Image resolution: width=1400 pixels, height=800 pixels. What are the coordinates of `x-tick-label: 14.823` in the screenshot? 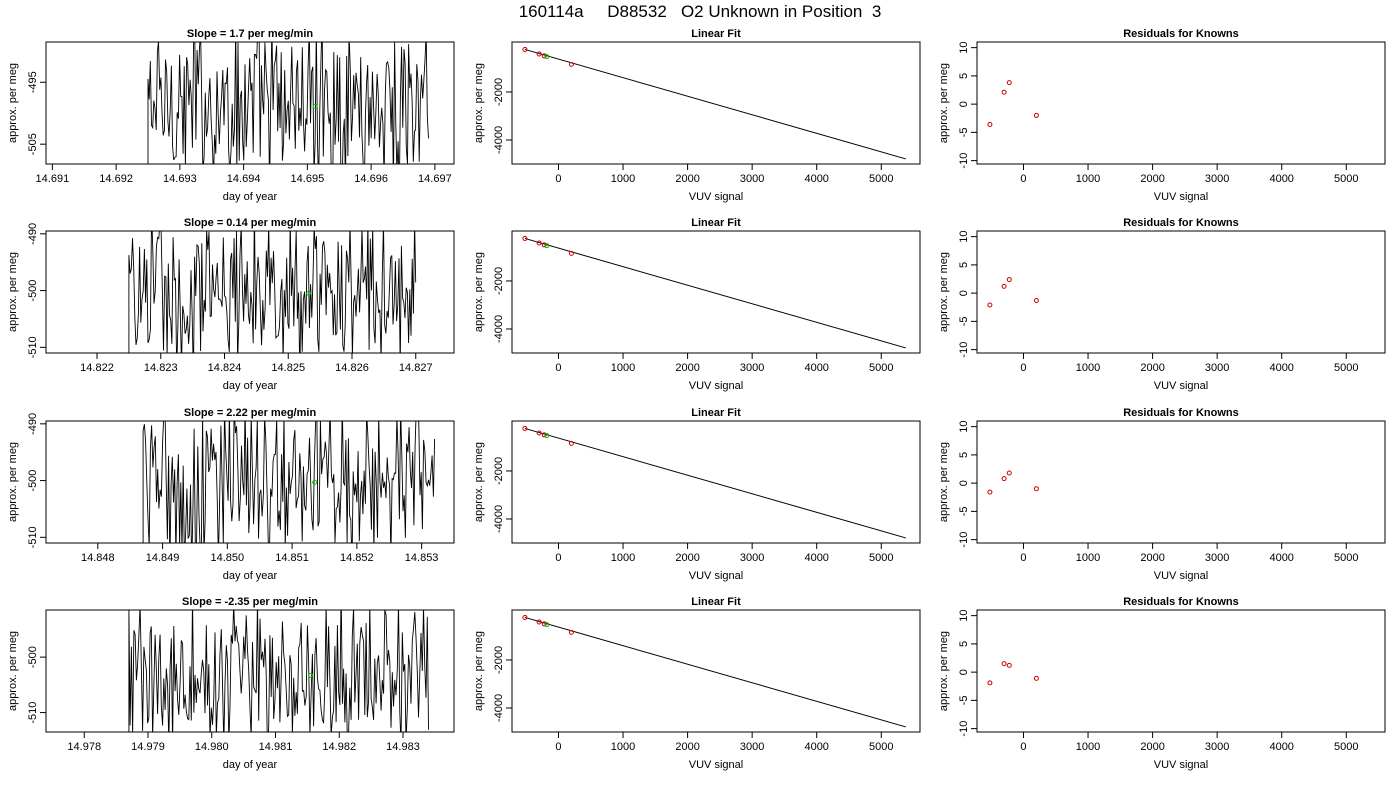 It's located at (161, 368).